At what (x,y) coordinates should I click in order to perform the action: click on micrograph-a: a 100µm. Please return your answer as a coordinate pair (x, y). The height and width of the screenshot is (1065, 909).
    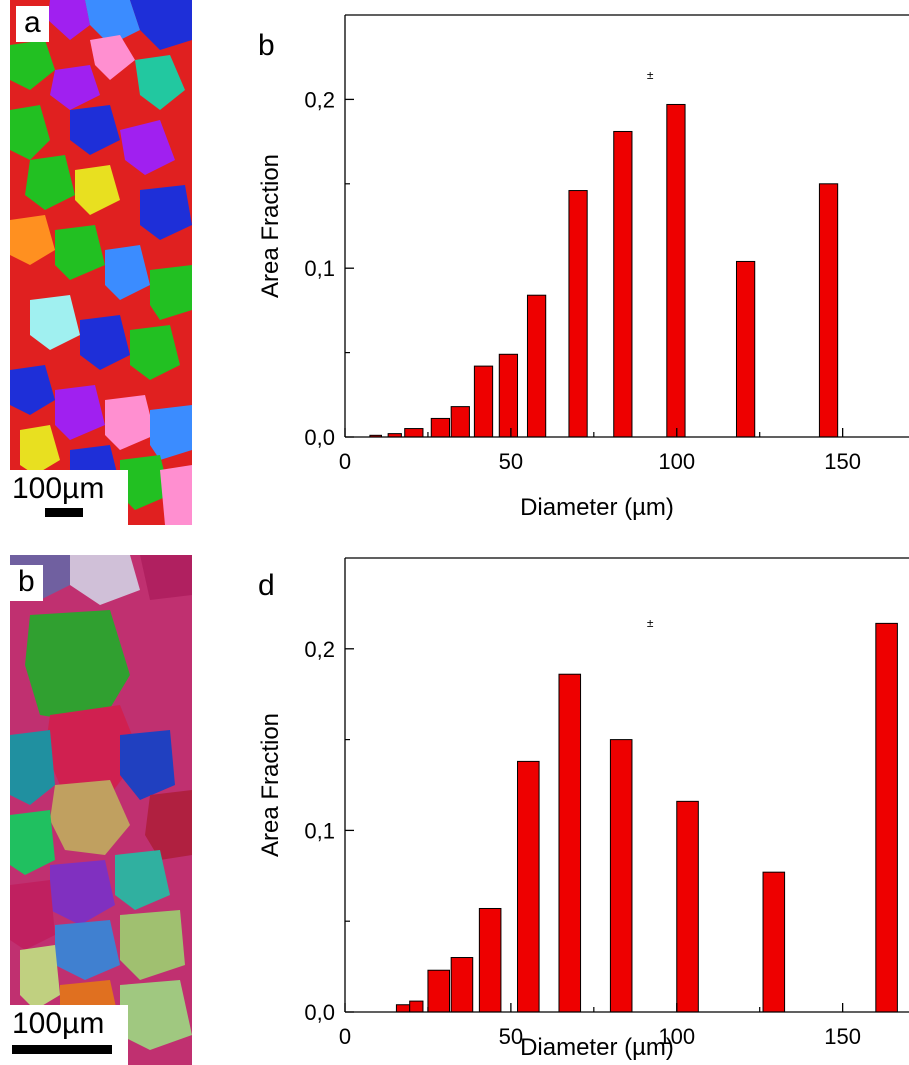
    Looking at the image, I should click on (101, 262).